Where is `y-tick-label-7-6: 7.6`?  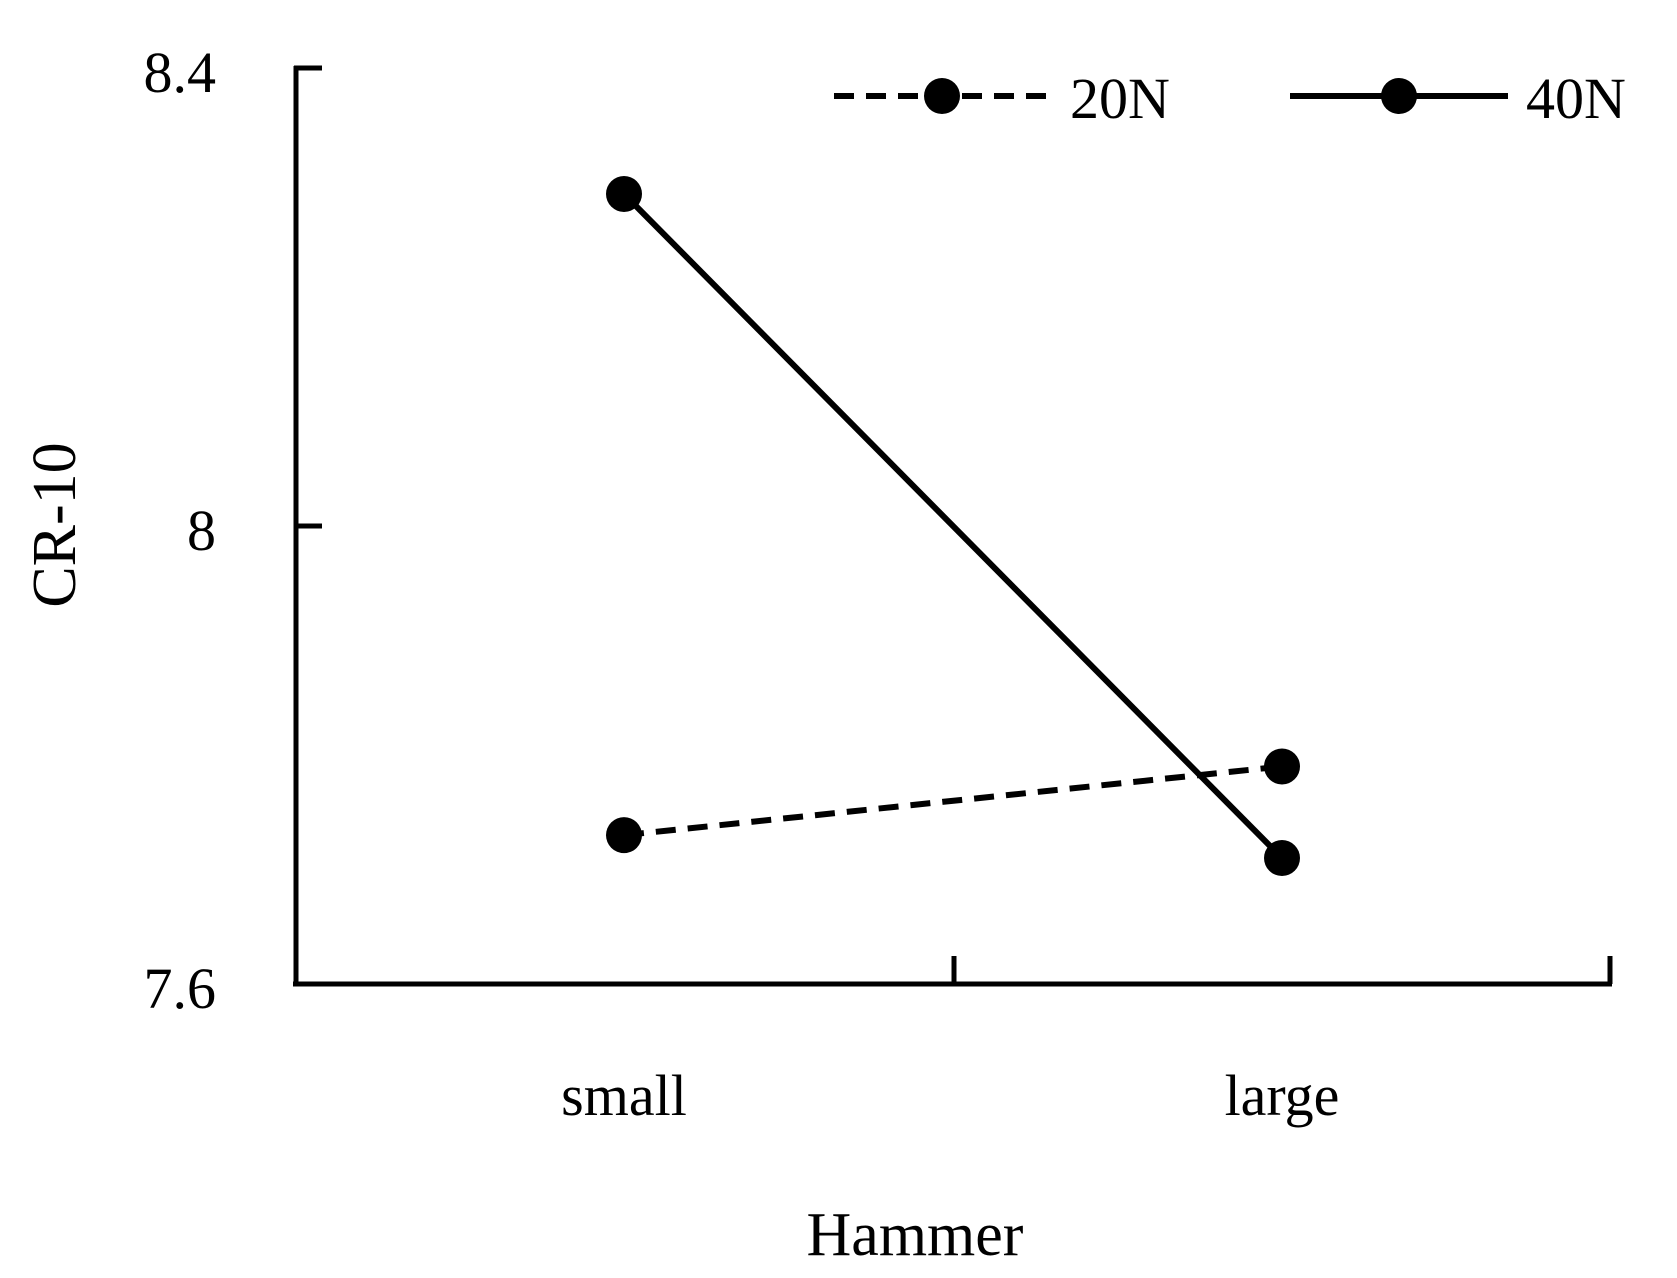
y-tick-label-7-6: 7.6 is located at coordinates (180, 988).